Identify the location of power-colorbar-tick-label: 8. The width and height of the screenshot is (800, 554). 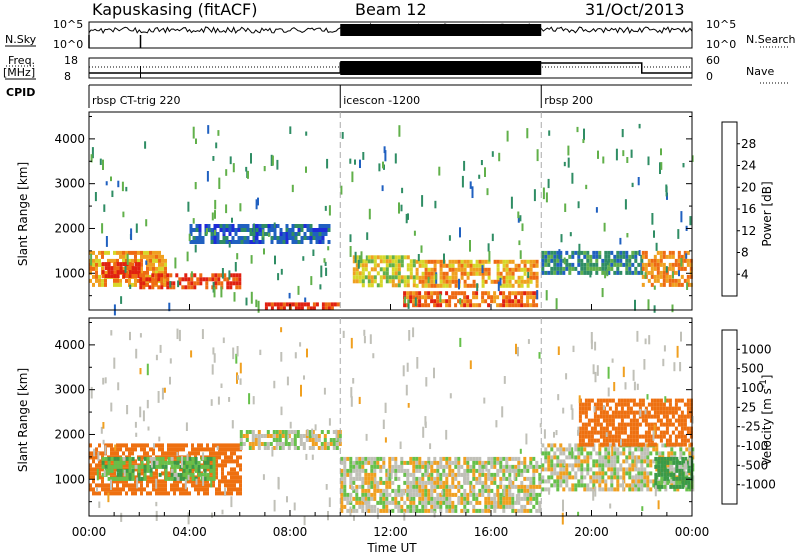
(745, 253).